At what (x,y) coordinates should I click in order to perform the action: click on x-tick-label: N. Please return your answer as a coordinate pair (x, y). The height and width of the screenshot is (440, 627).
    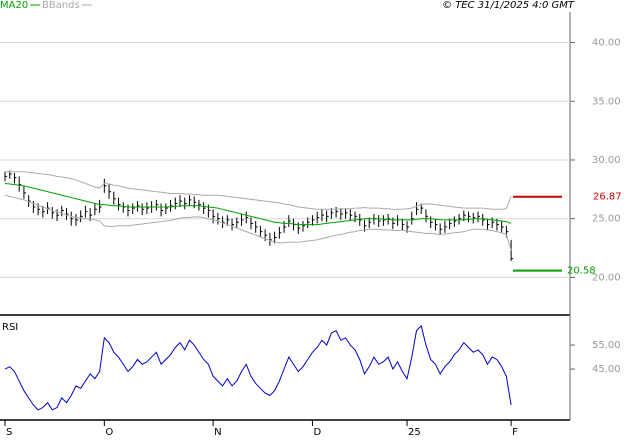
    Looking at the image, I should click on (217, 432).